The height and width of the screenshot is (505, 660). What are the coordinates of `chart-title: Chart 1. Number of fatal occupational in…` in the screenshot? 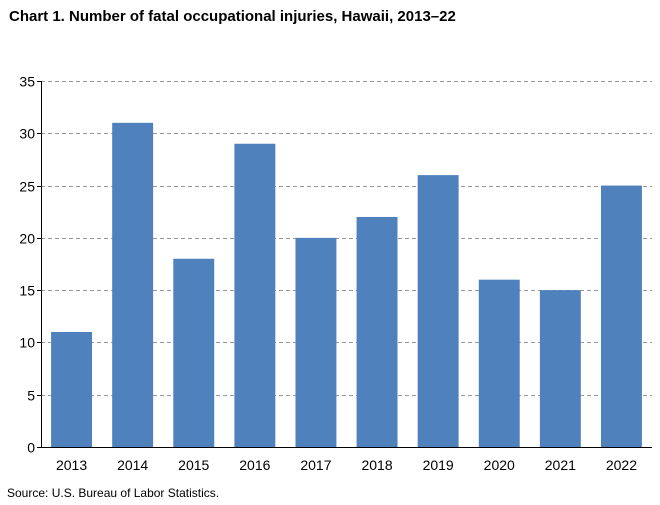 It's located at (232, 16).